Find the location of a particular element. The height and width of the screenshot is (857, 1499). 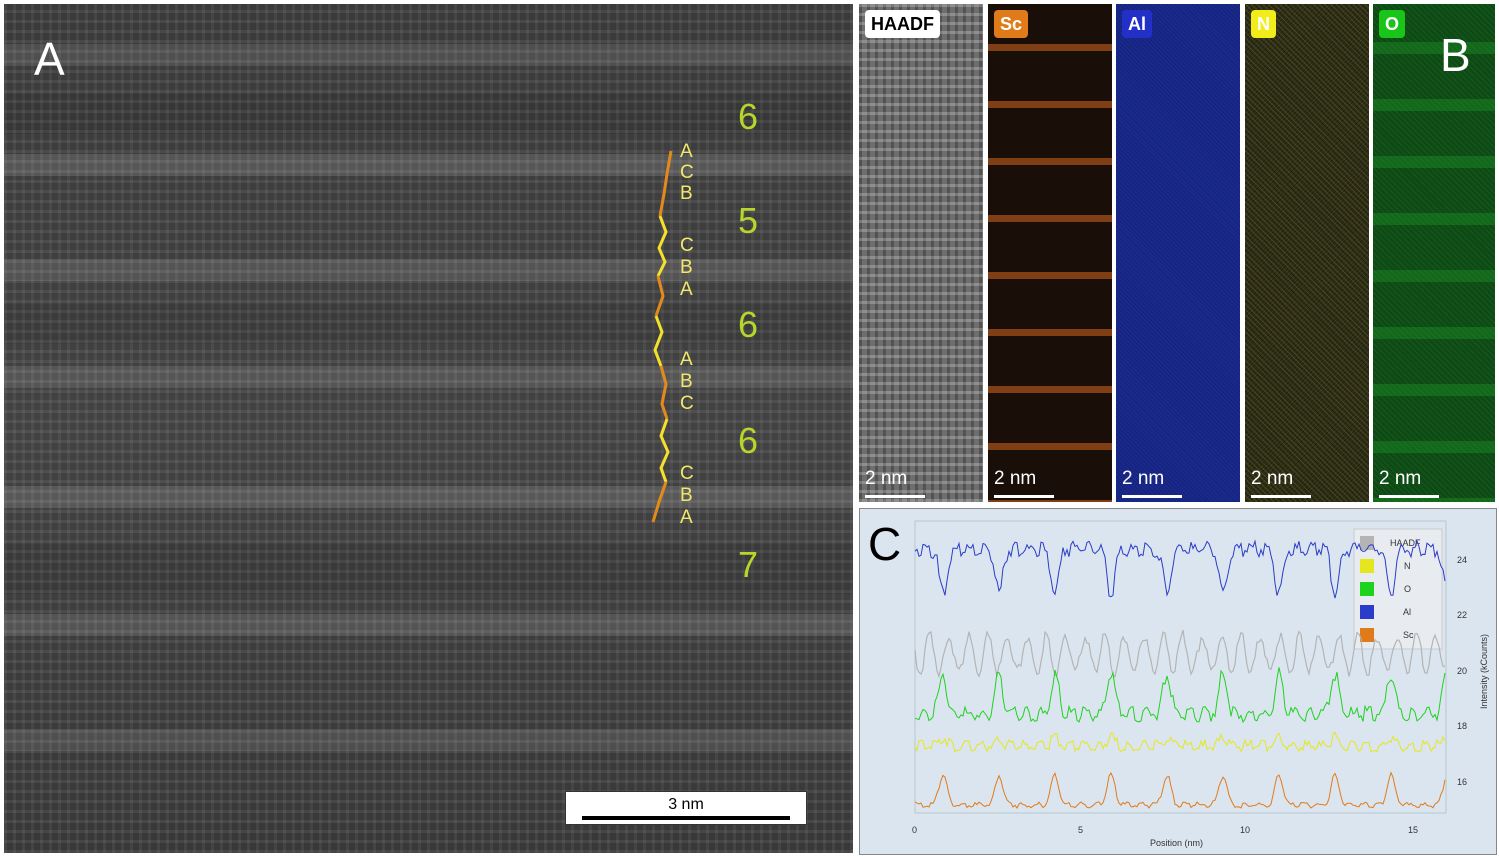

stacking-zigzag-orange is located at coordinates (665, 183).